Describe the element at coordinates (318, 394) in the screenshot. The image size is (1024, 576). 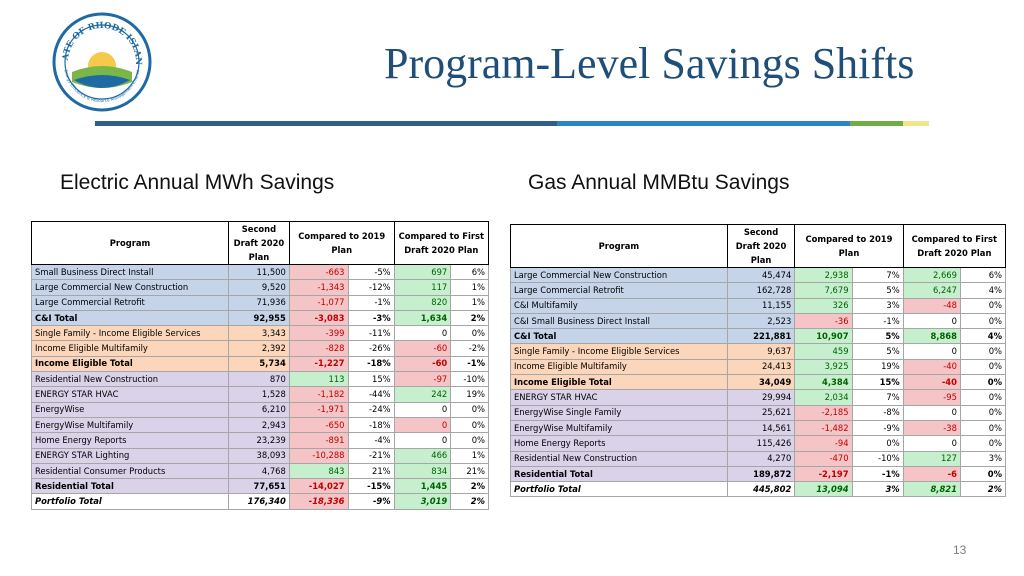
I see `change-vs-2019-cell: -1,182` at that location.